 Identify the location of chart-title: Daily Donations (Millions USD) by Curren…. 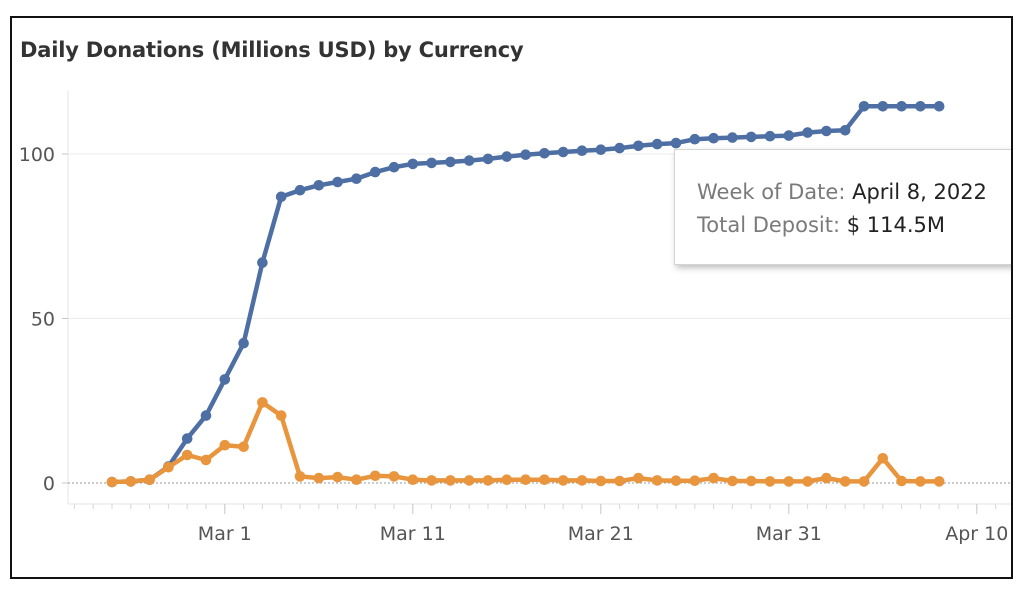
(272, 50).